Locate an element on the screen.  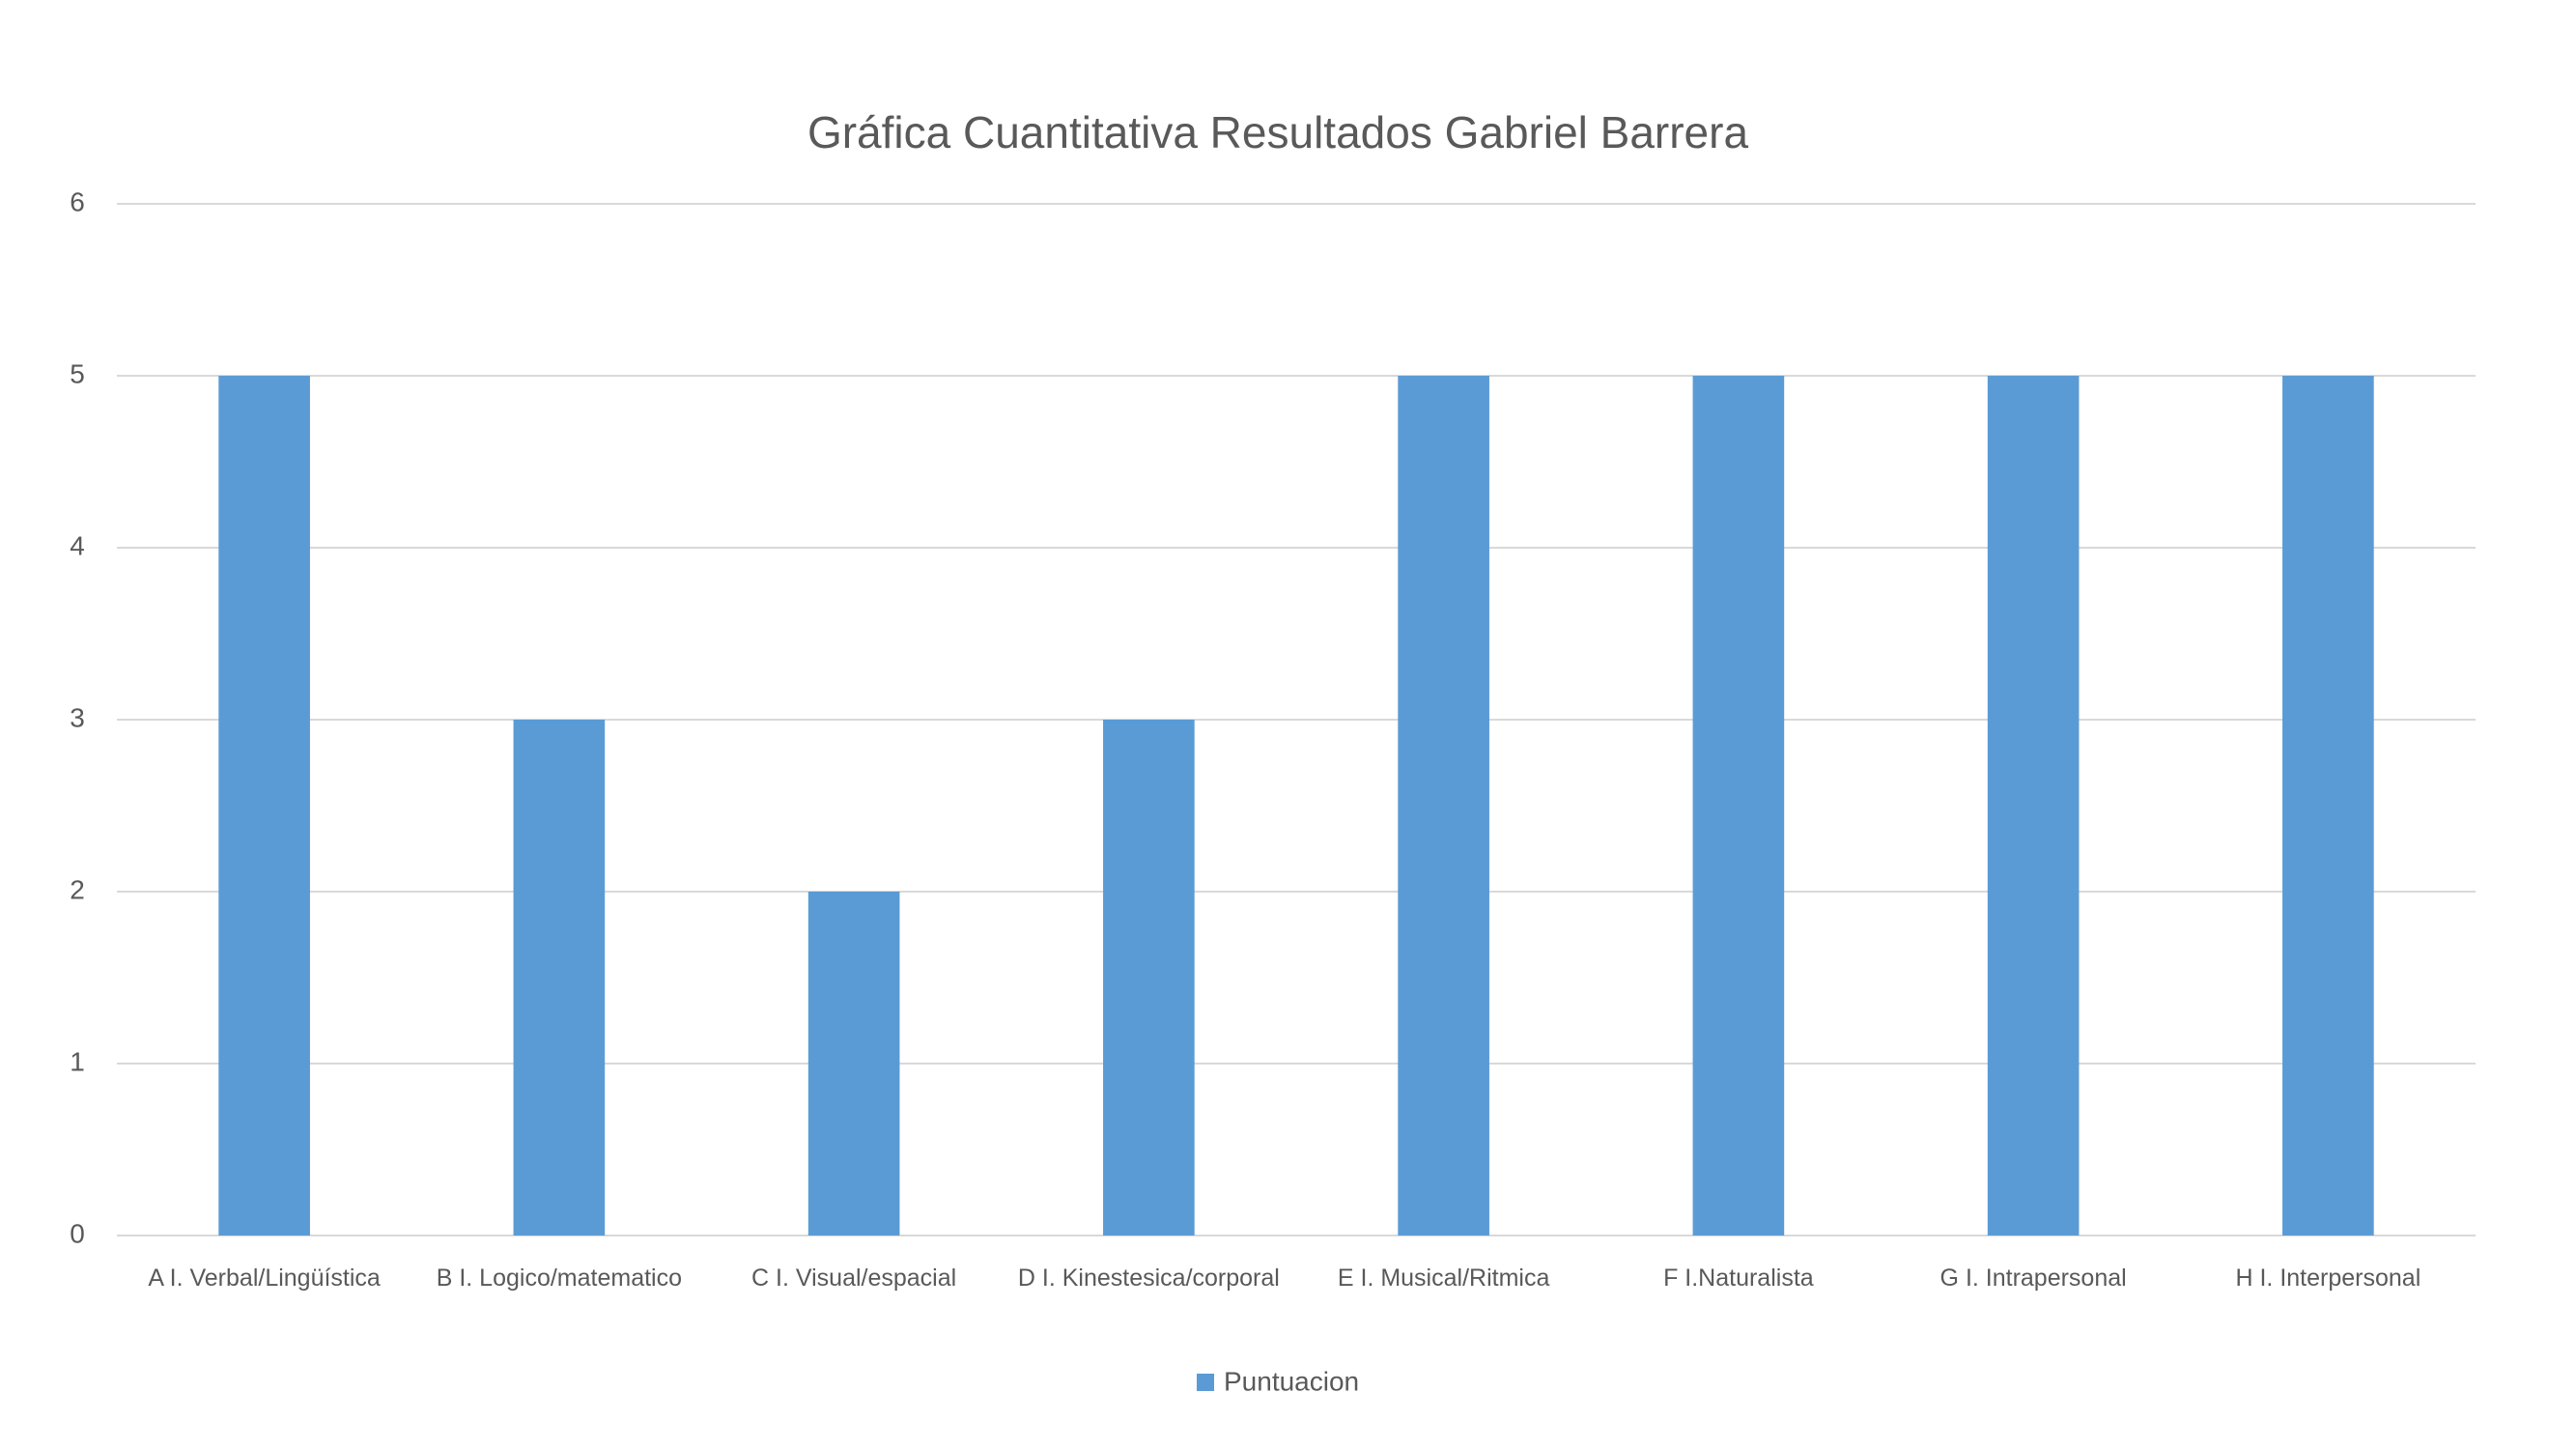
y-tick-label: 6 is located at coordinates (77, 201).